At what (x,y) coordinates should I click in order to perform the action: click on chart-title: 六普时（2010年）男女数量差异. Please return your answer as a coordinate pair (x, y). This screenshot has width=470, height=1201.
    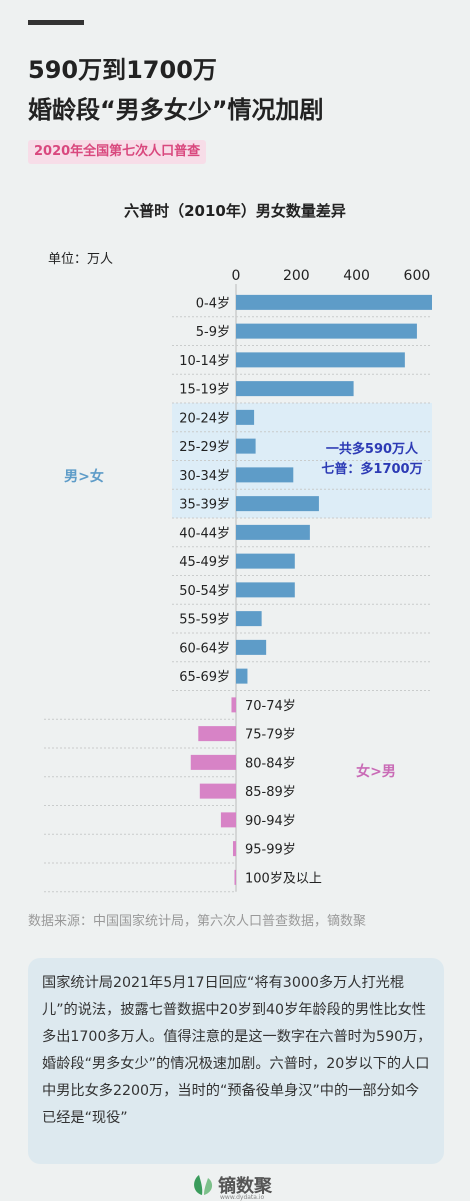
    Looking at the image, I should click on (235, 211).